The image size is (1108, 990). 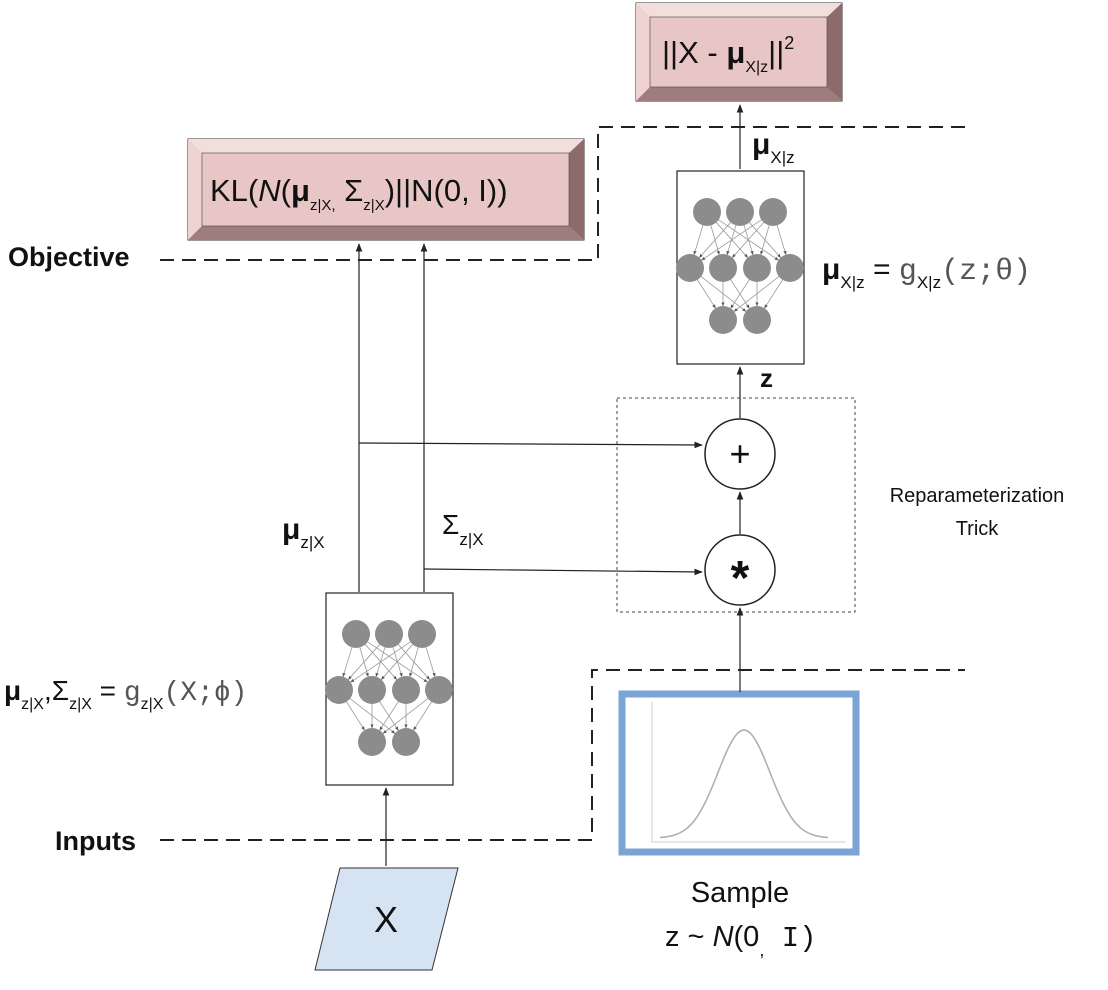 I want to click on objective-separator-line, so click(x=562, y=193).